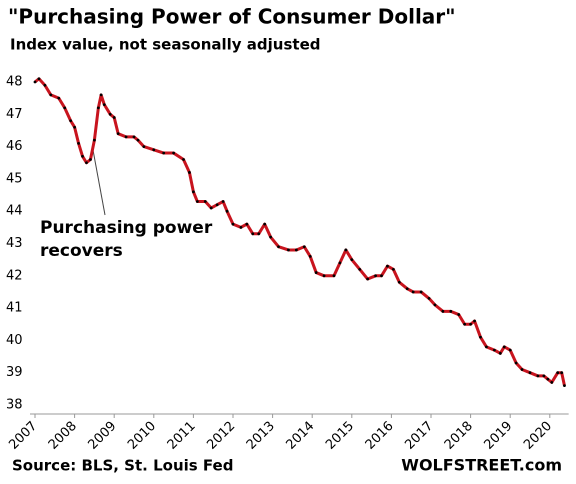 The height and width of the screenshot is (484, 576). What do you see at coordinates (99, 182) in the screenshot?
I see `annotation-arrow` at bounding box center [99, 182].